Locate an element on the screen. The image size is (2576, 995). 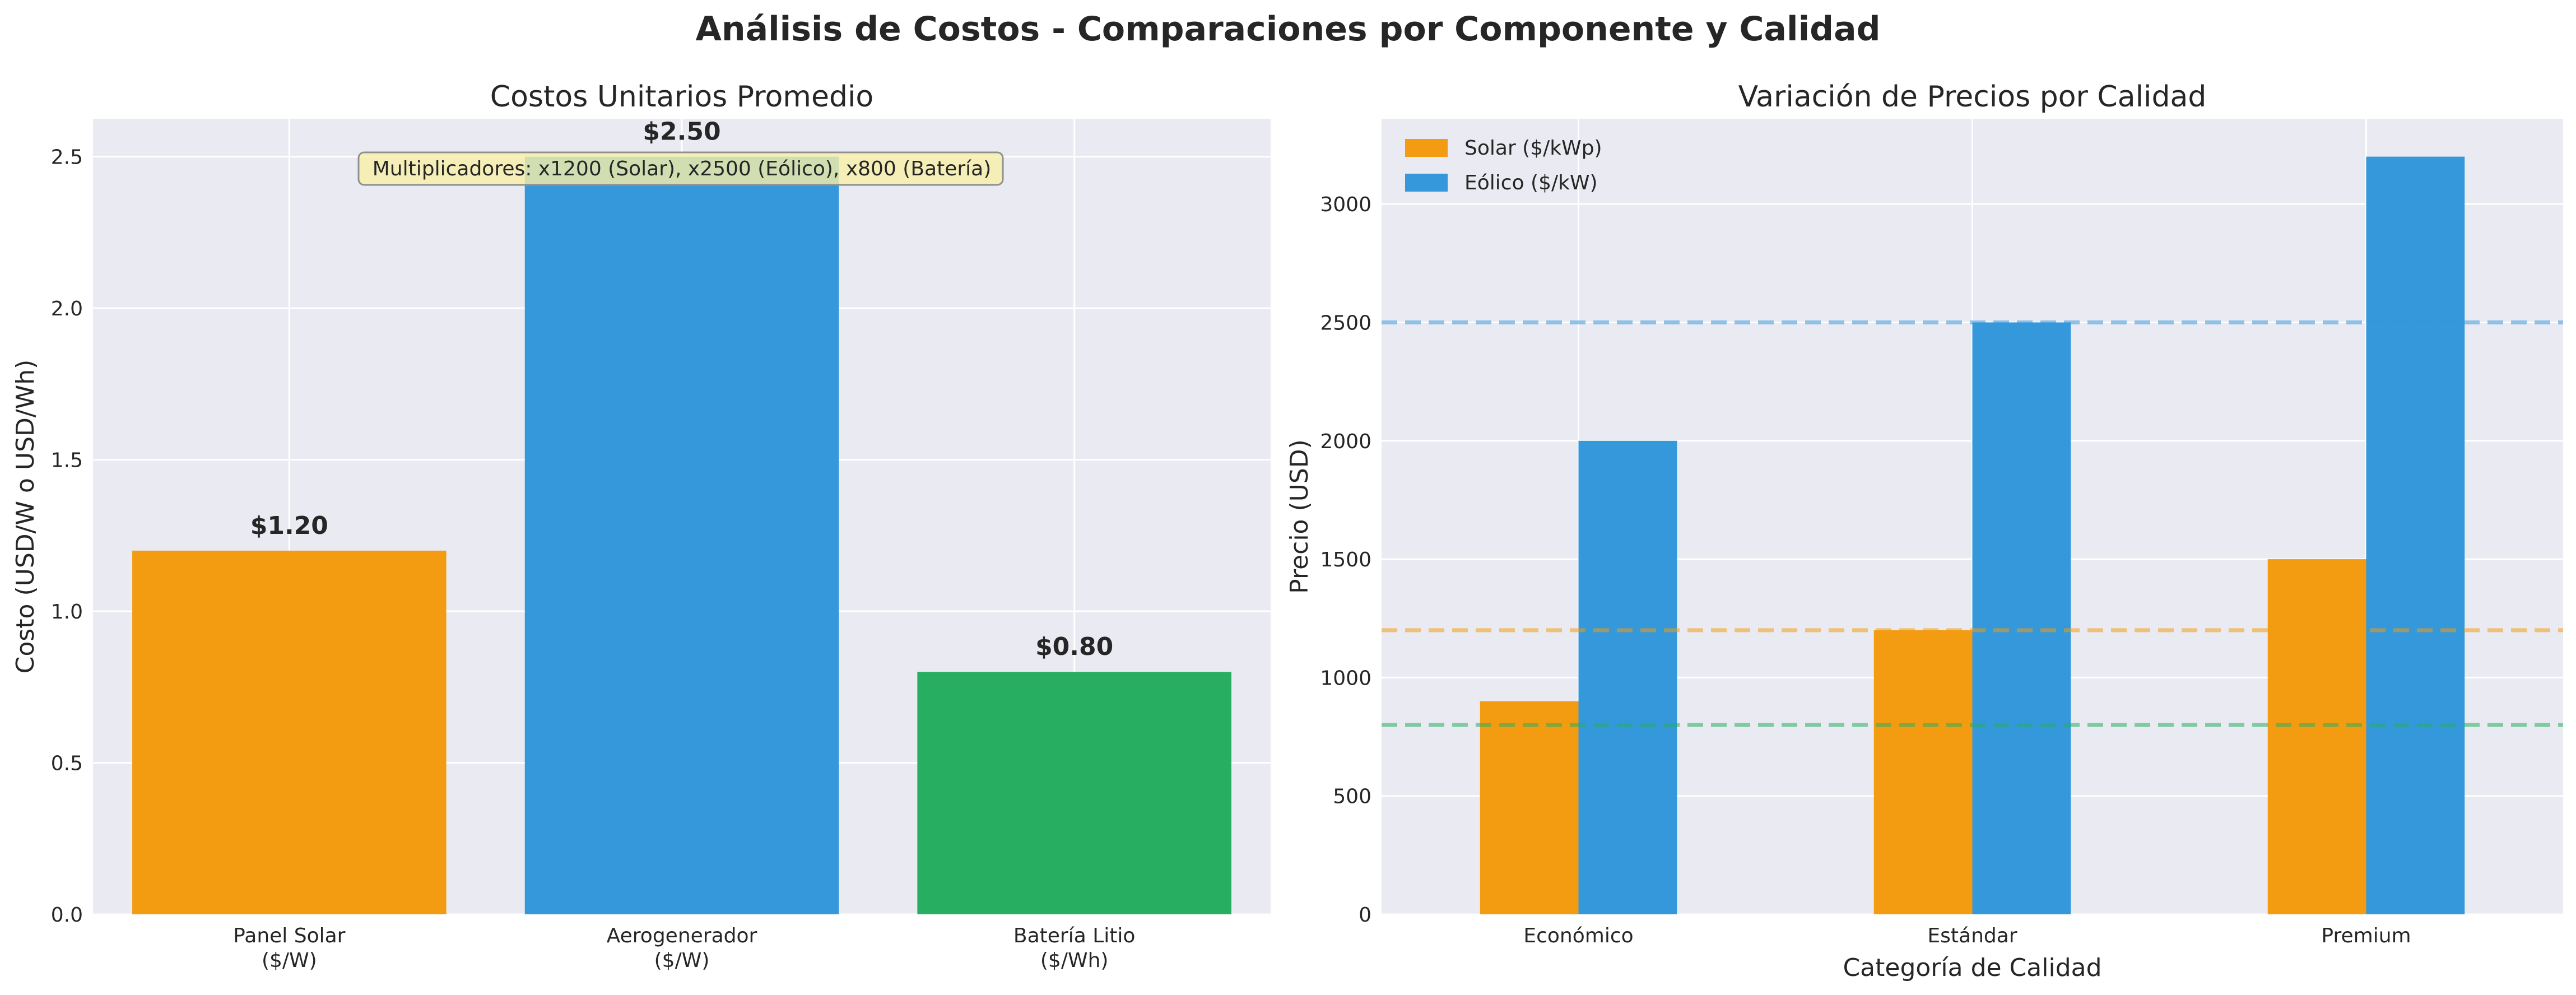
y-axis-label: Precio (USD) is located at coordinates (1299, 517).